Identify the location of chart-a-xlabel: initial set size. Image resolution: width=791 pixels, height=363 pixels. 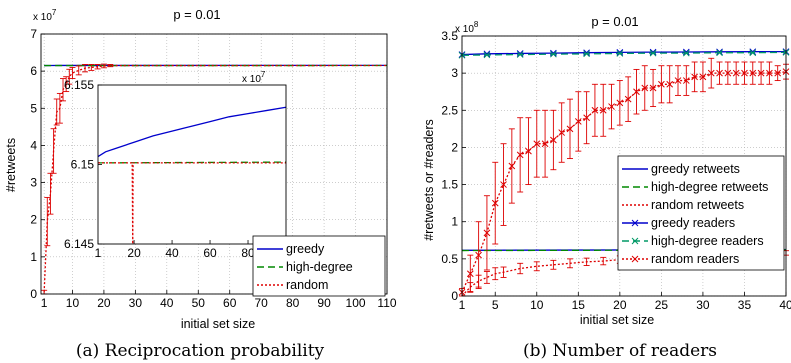
(218, 324).